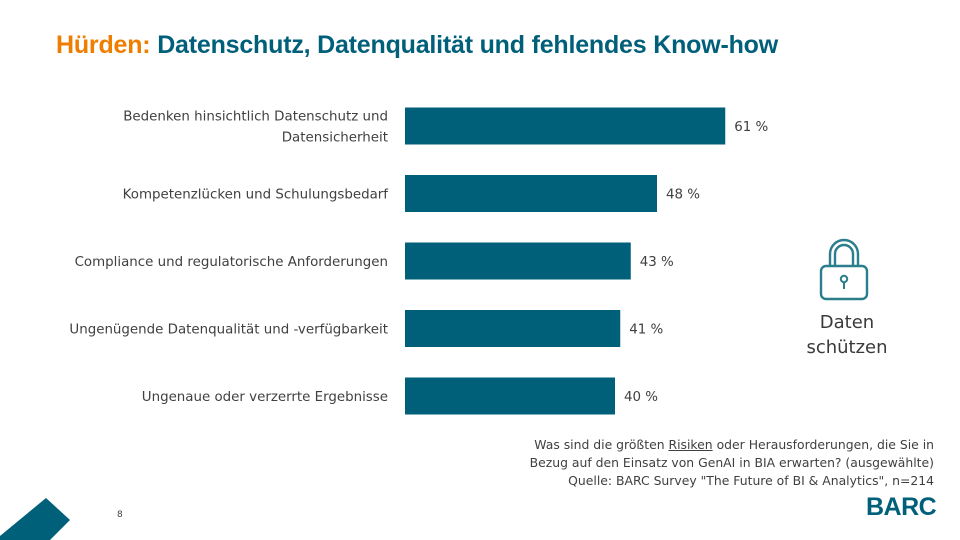 This screenshot has height=540, width=960. Describe the element at coordinates (35, 519) in the screenshot. I see `corner-decoration` at that location.